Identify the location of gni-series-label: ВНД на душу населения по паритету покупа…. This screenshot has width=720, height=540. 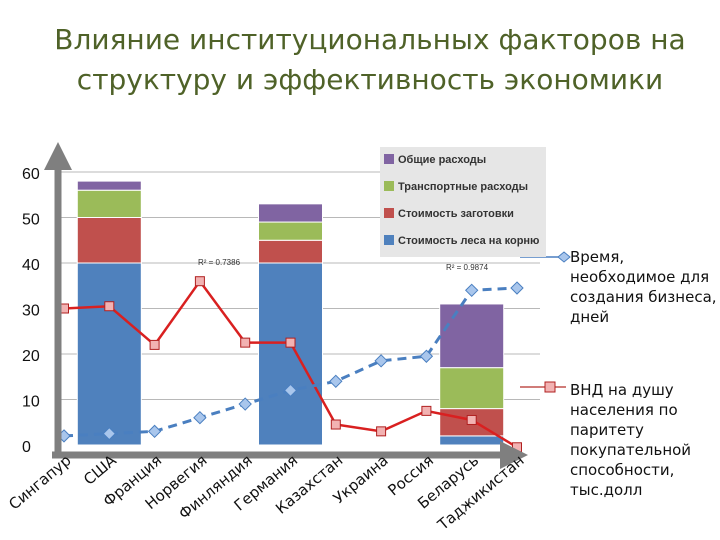
(631, 440).